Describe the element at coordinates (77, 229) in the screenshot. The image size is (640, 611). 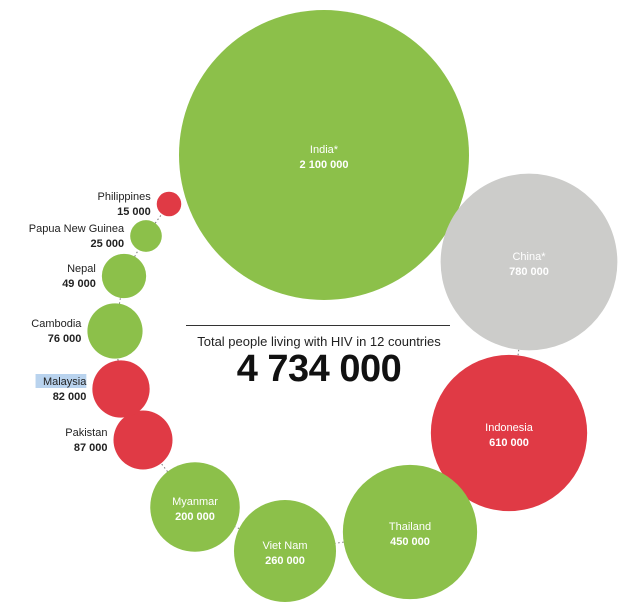
I see `label-papua-new-guinea-name: Papua New Guinea` at that location.